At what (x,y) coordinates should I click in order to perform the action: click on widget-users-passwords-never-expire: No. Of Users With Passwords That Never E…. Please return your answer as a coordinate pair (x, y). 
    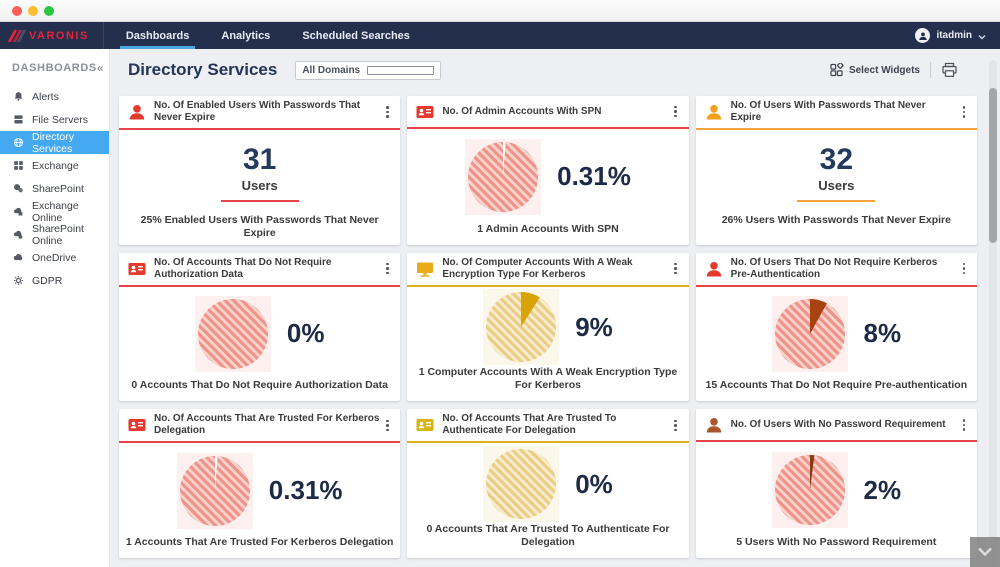
    Looking at the image, I should click on (836, 170).